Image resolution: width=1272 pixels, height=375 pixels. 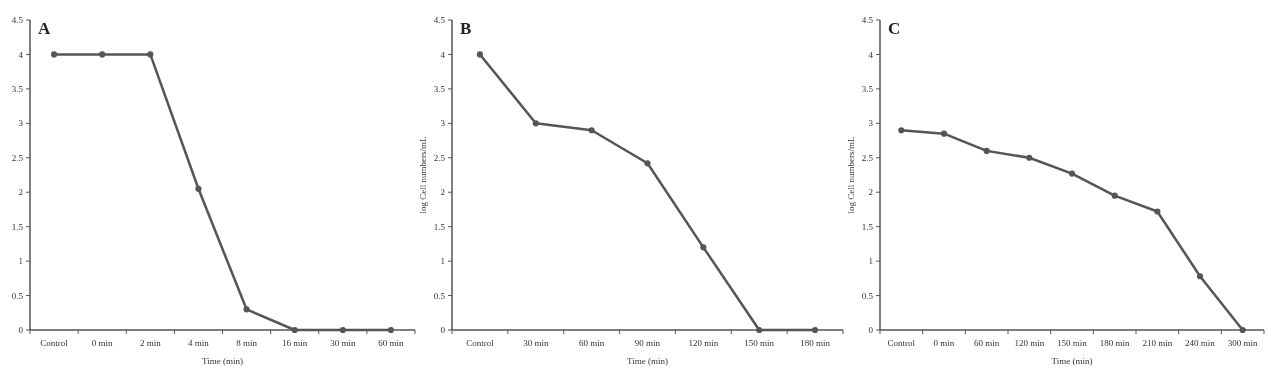 I want to click on chart-title: B, so click(x=466, y=28).